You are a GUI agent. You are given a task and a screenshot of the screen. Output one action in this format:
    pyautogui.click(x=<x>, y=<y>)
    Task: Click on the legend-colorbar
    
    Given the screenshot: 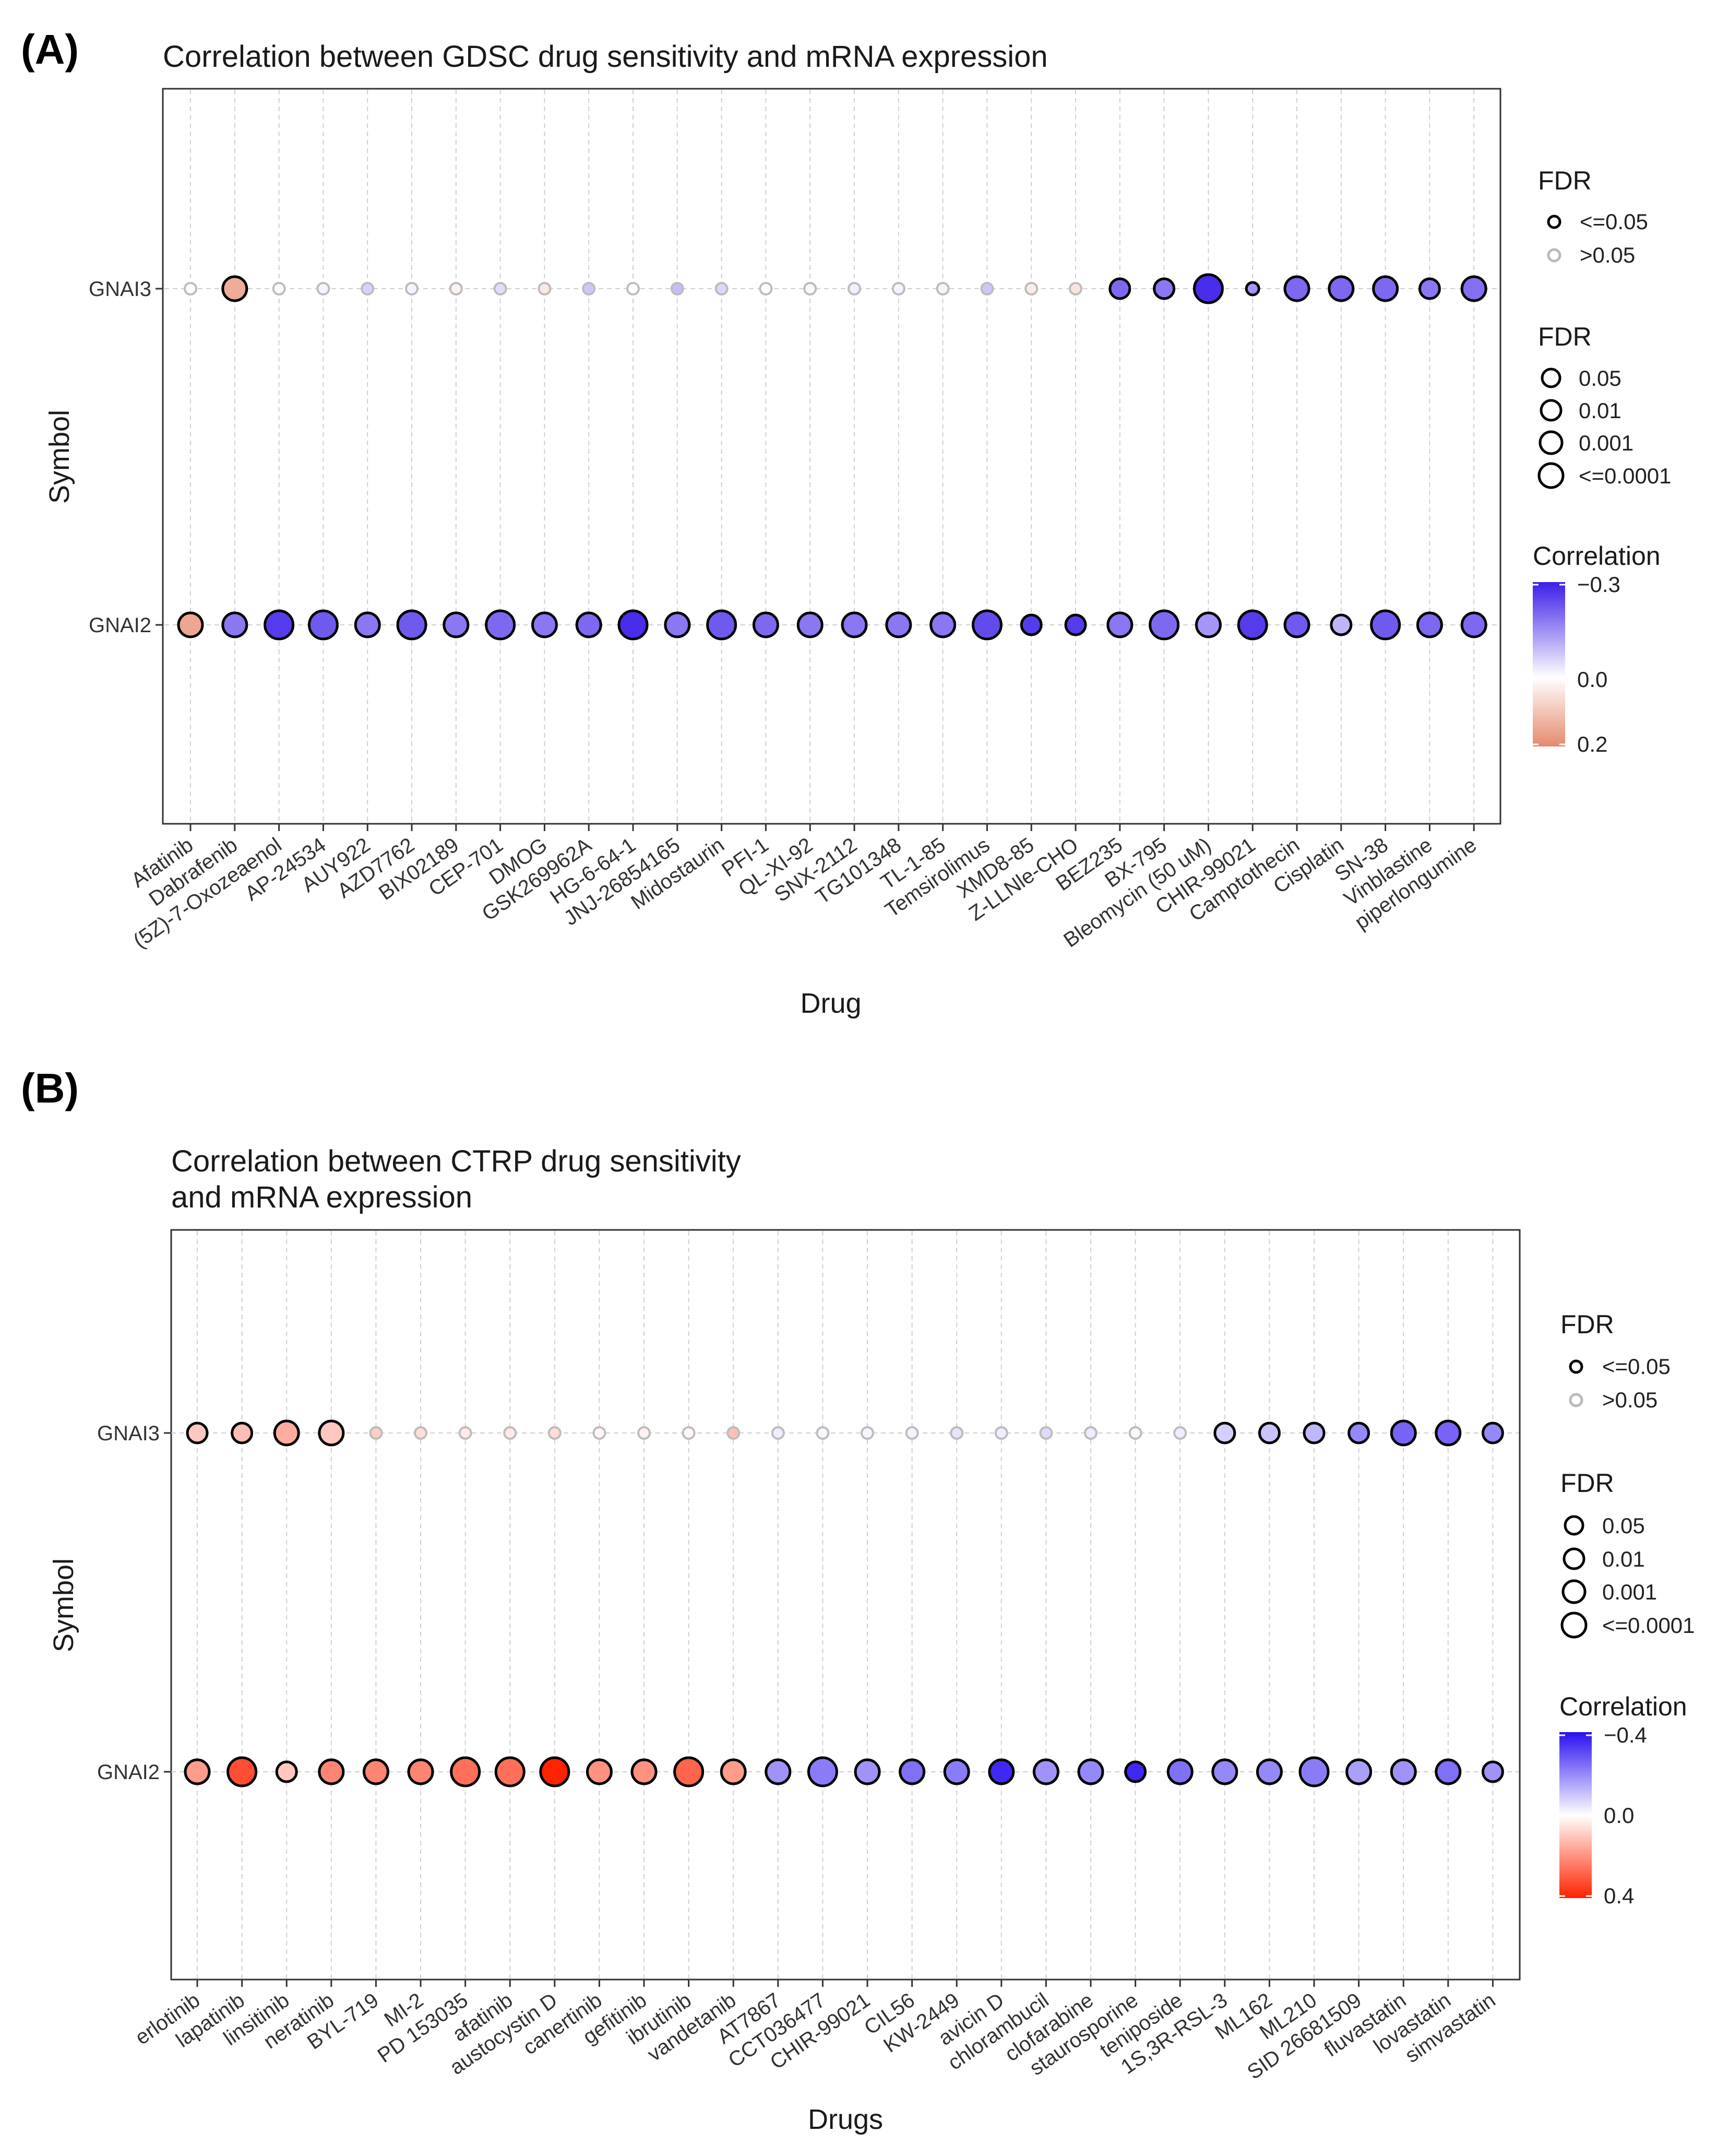 What is the action you would take?
    pyautogui.click(x=1549, y=664)
    